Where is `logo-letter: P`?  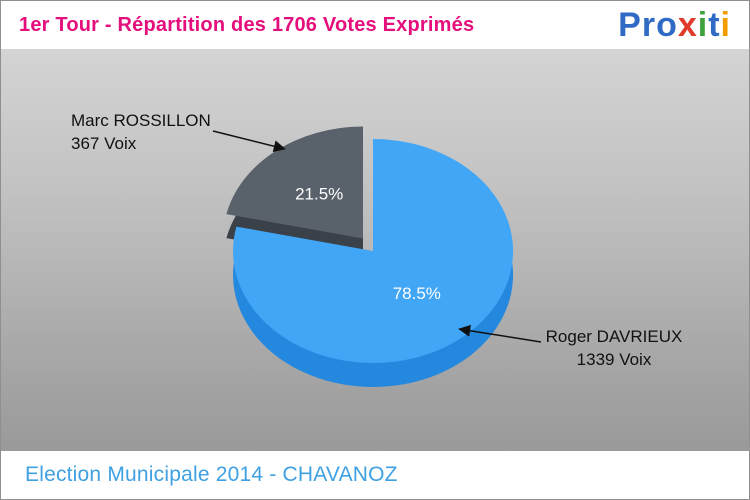 logo-letter: P is located at coordinates (630, 25).